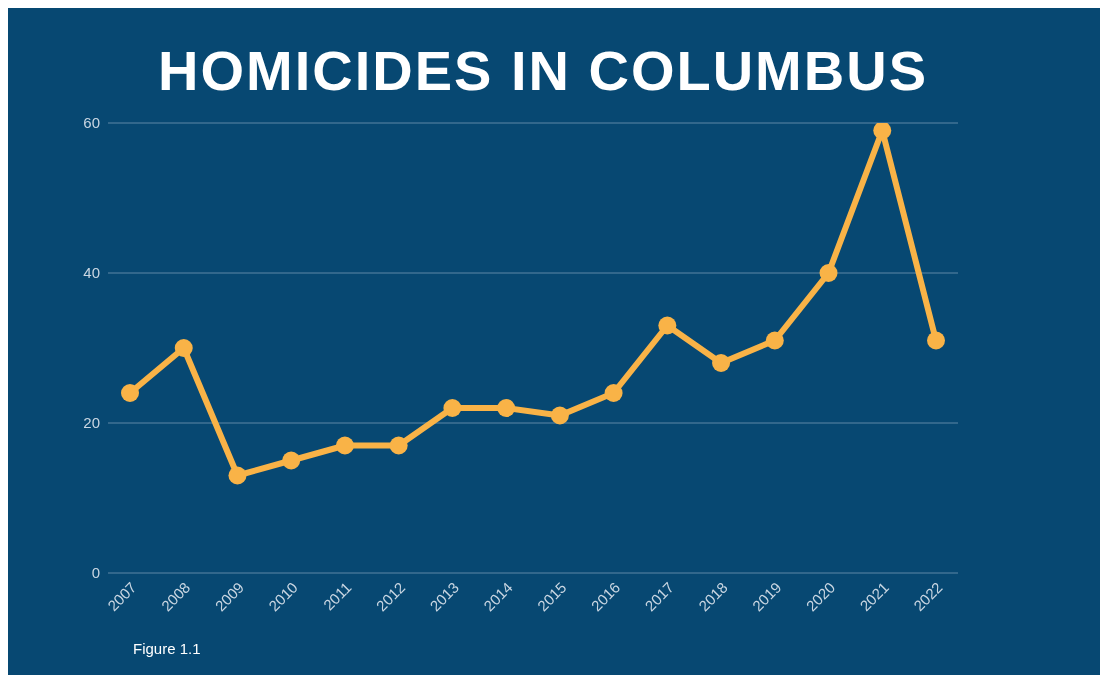 The image size is (1107, 677). I want to click on caption: Figure 1.1, so click(167, 648).